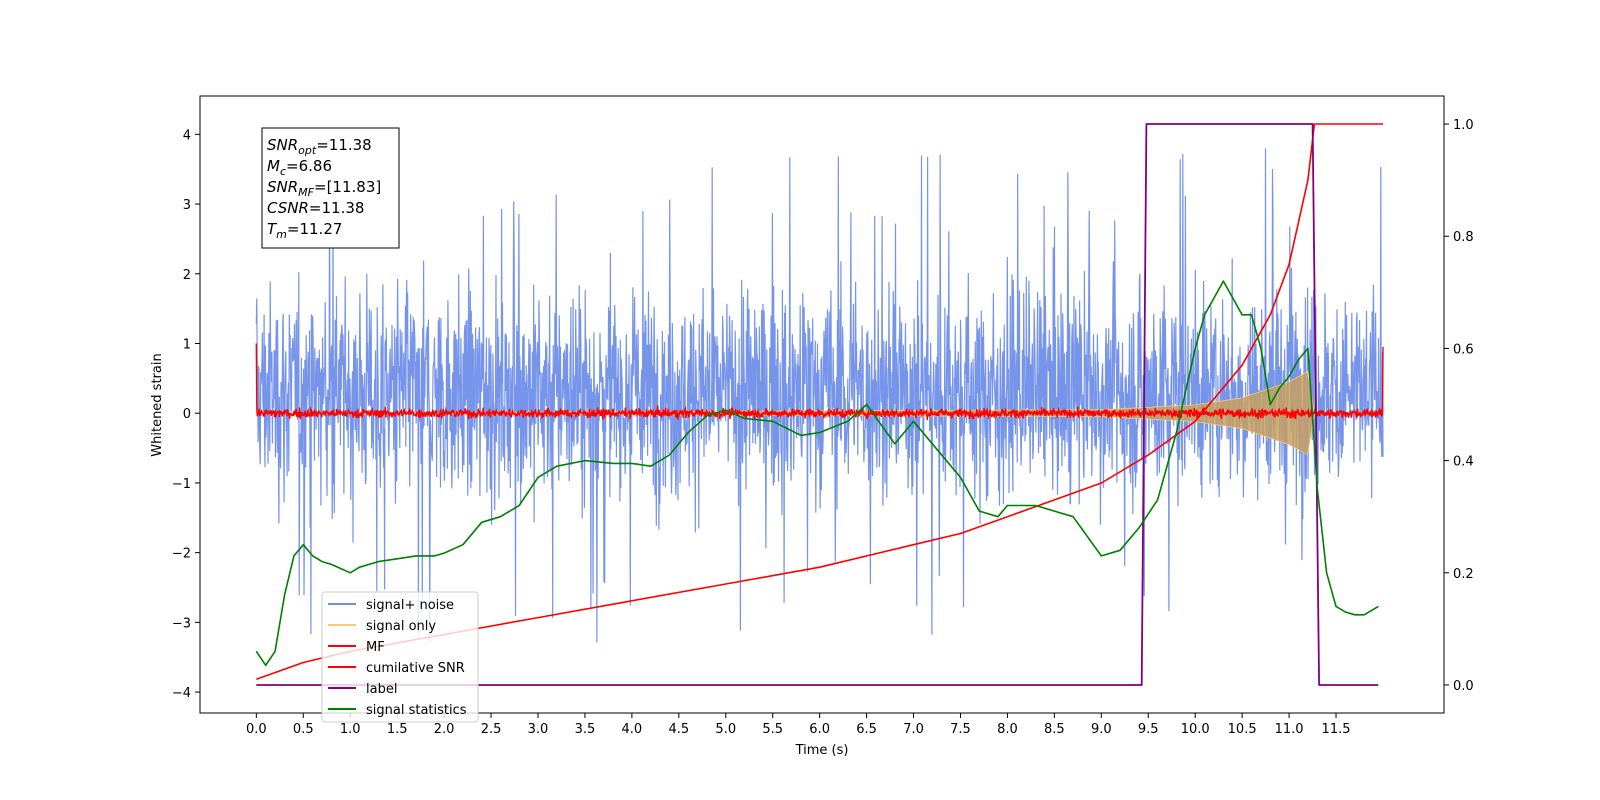  I want to click on annotation-line: Tm=11.27, so click(304, 230).